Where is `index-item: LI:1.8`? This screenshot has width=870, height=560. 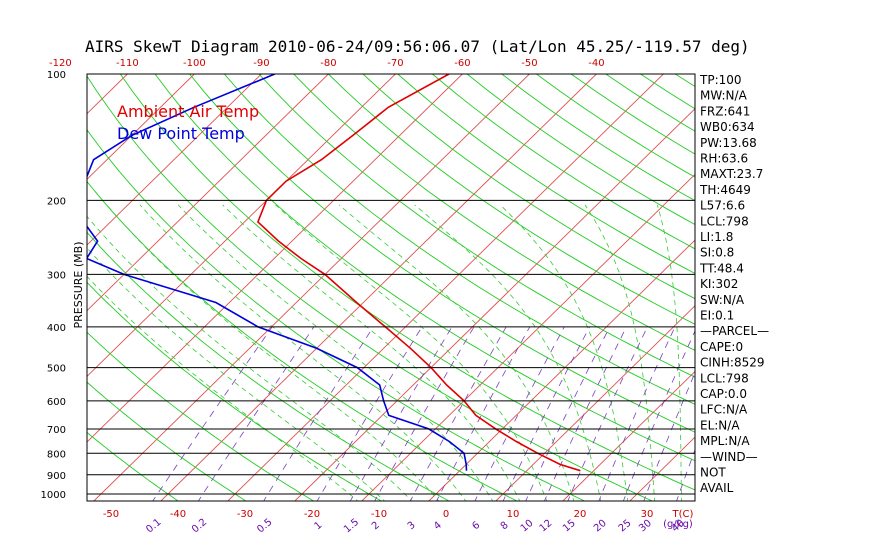 index-item: LI:1.8 is located at coordinates (716, 237).